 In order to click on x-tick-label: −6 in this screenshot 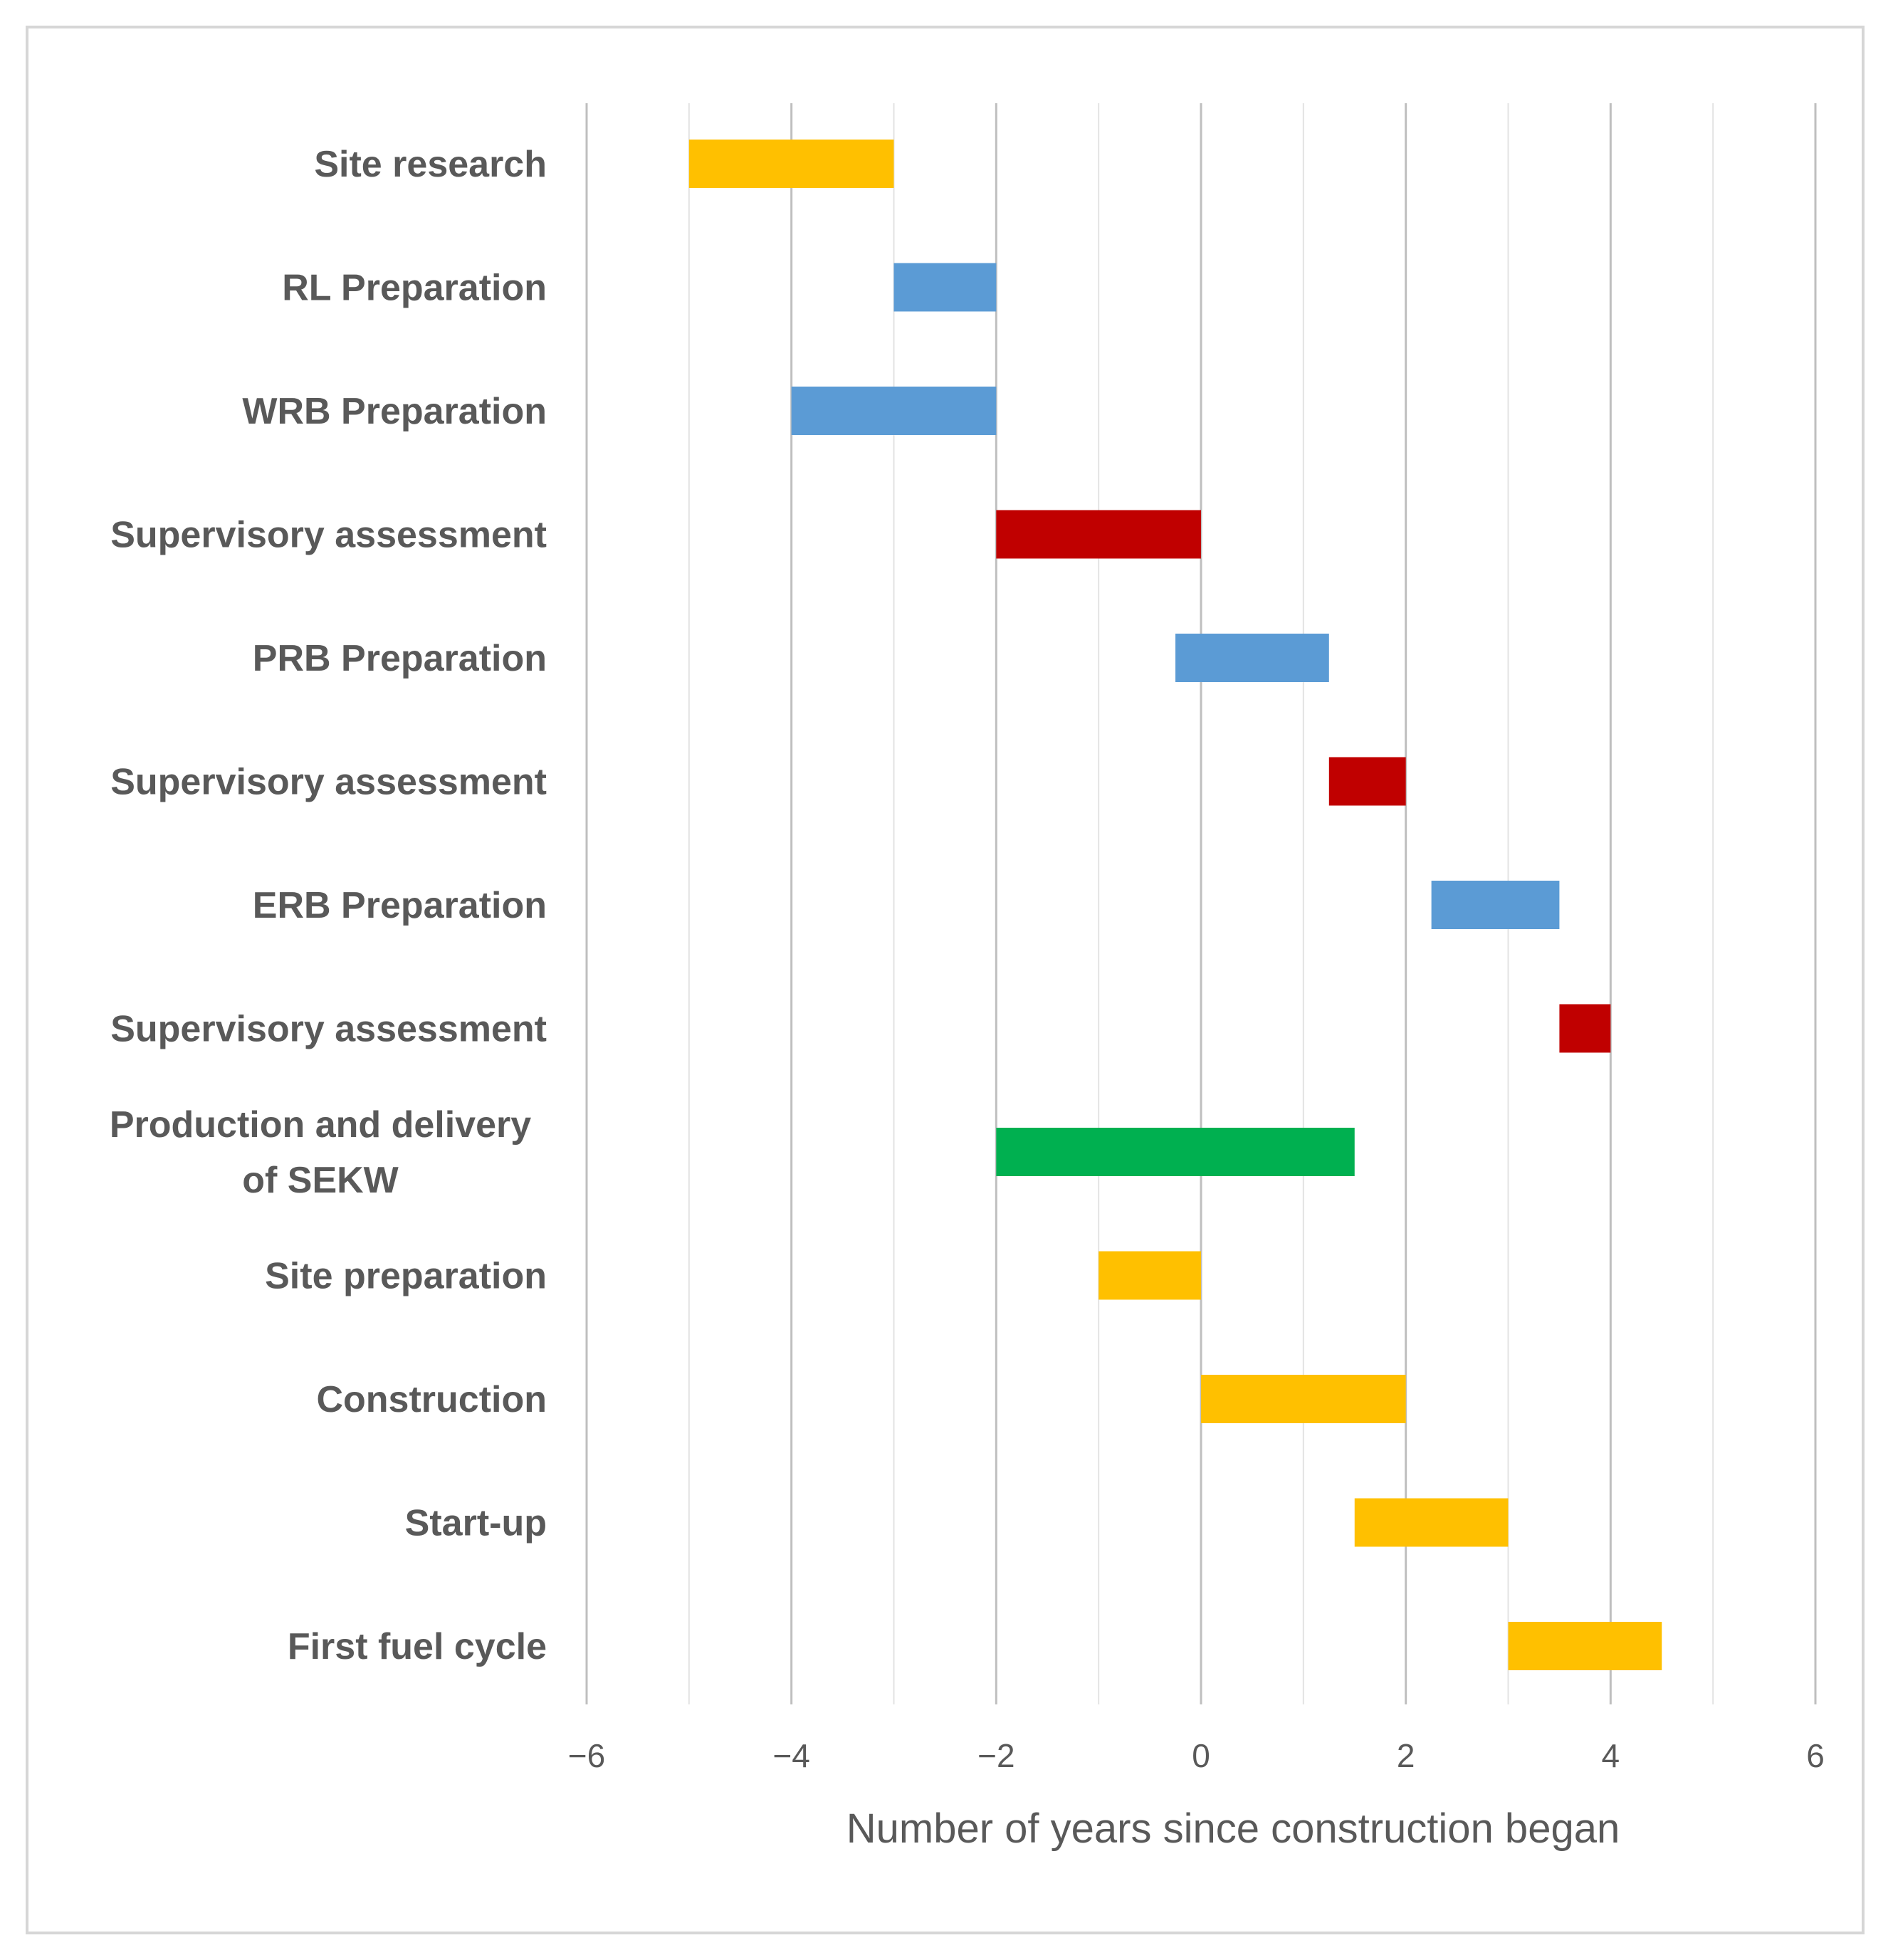, I will do `click(586, 1755)`.